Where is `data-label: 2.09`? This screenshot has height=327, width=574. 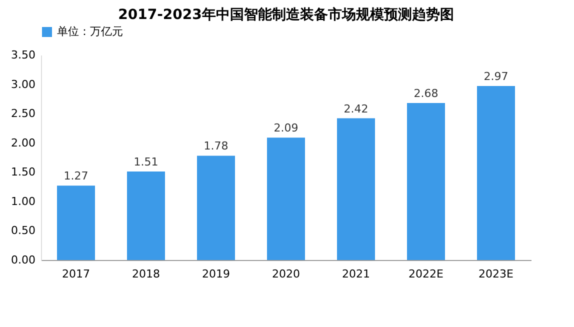 data-label: 2.09 is located at coordinates (286, 128).